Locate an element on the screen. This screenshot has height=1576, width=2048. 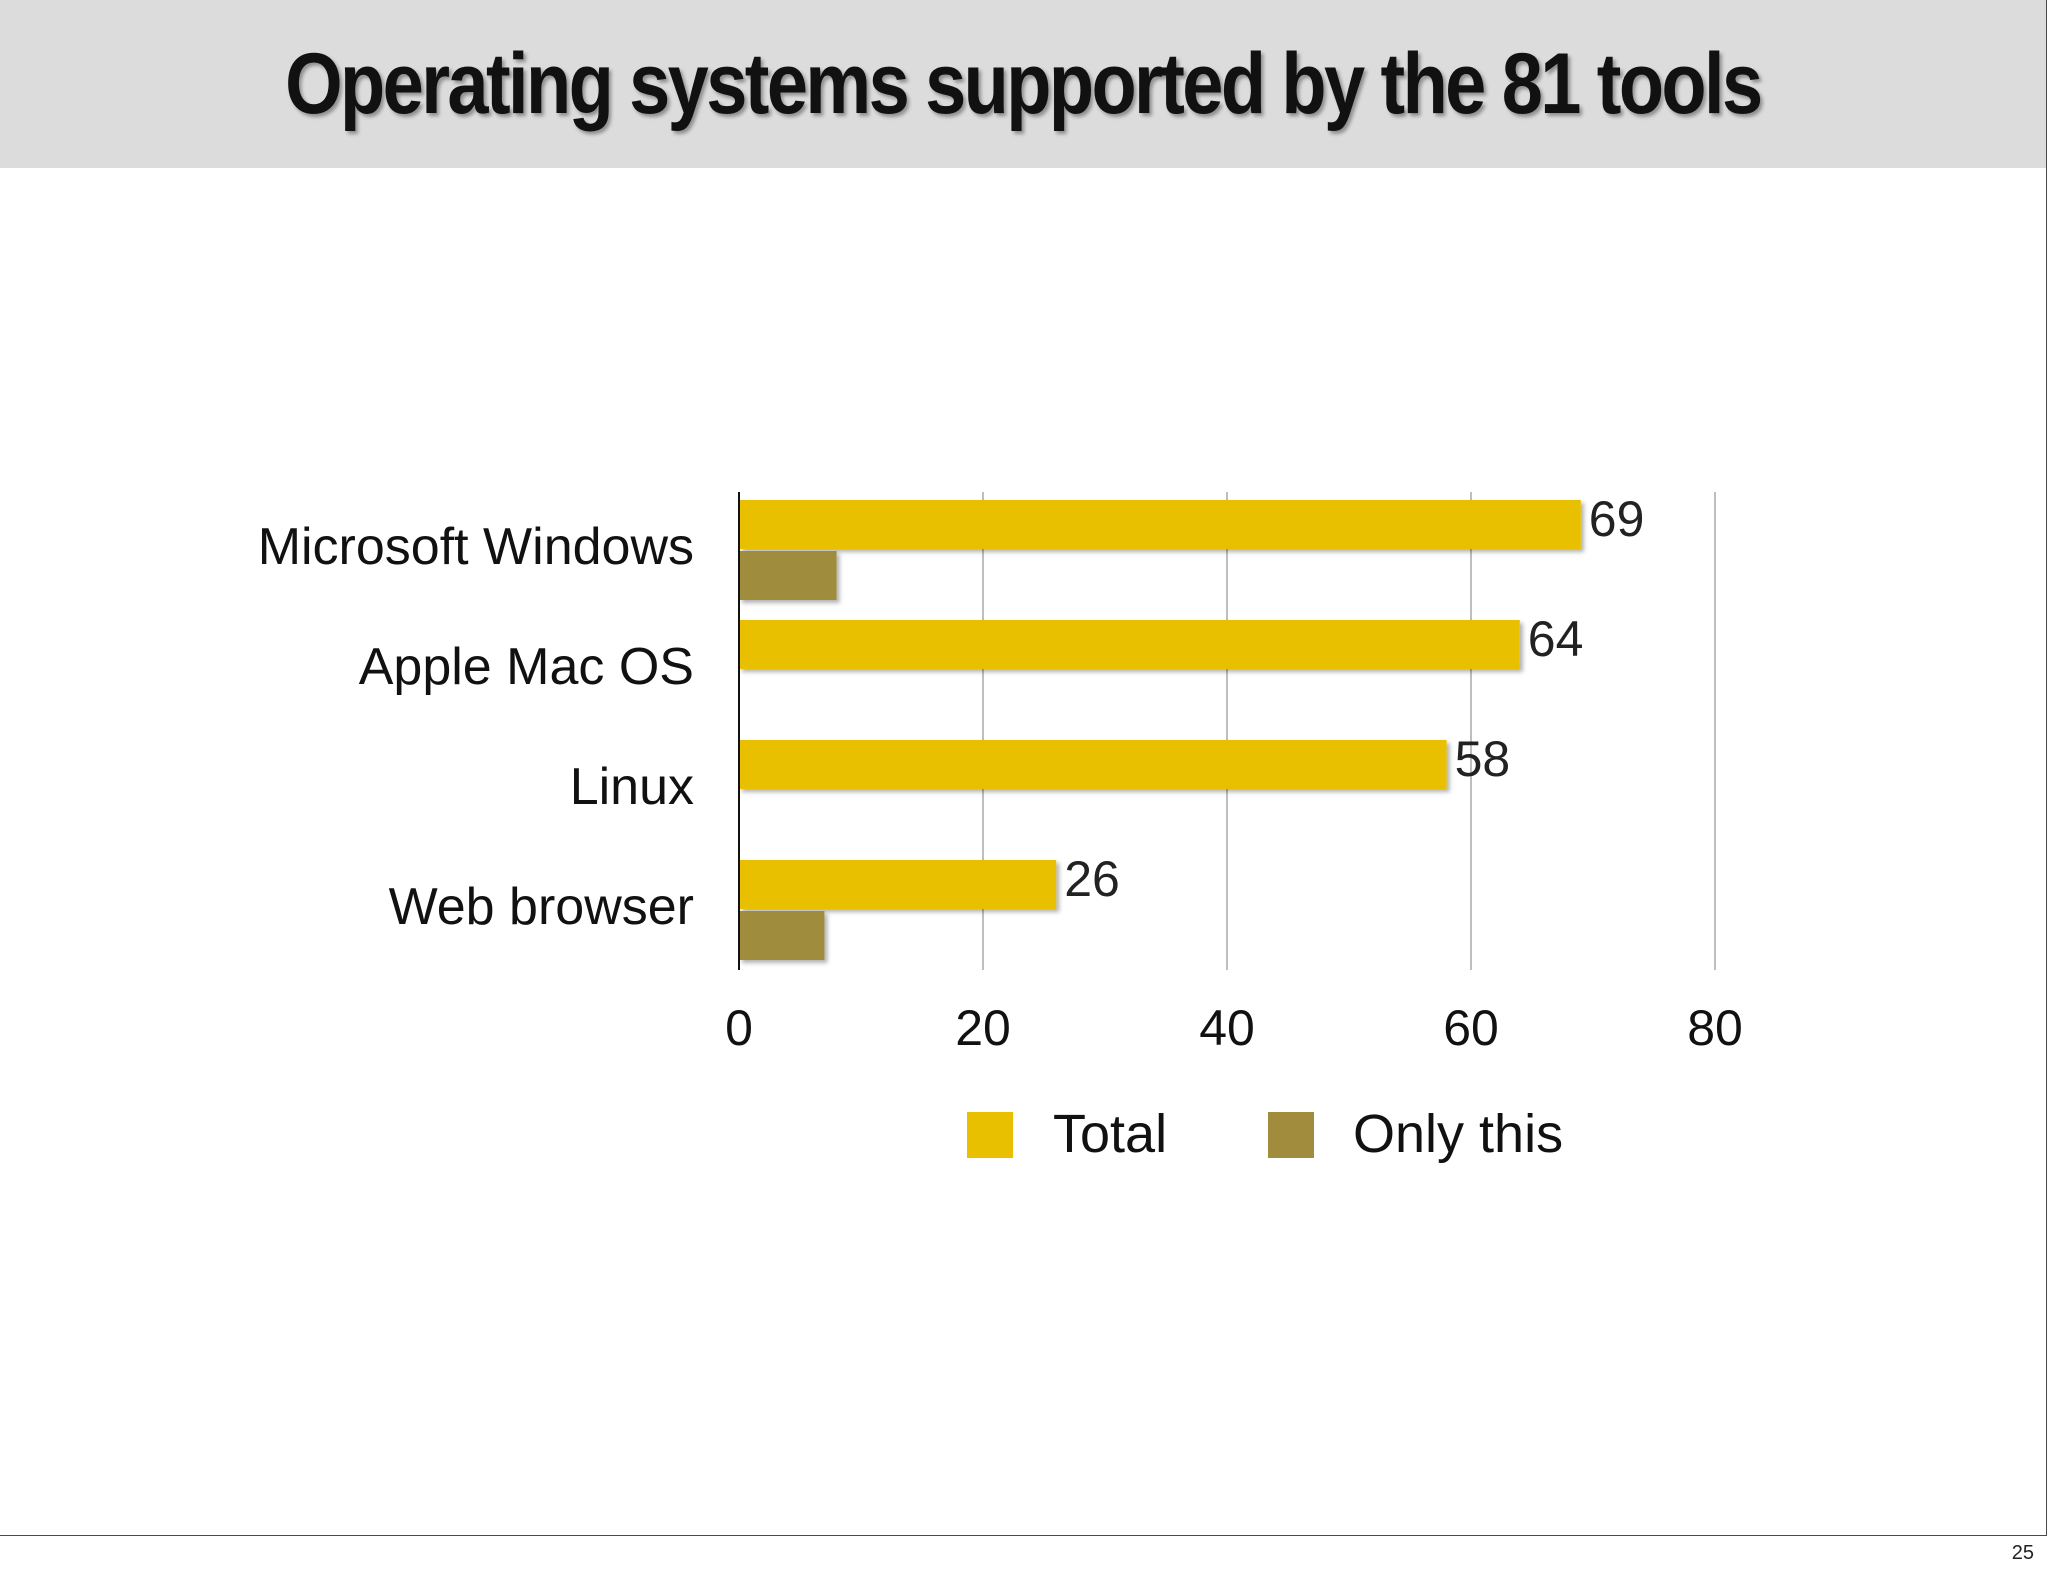
bar-total-web-browser is located at coordinates (898, 884).